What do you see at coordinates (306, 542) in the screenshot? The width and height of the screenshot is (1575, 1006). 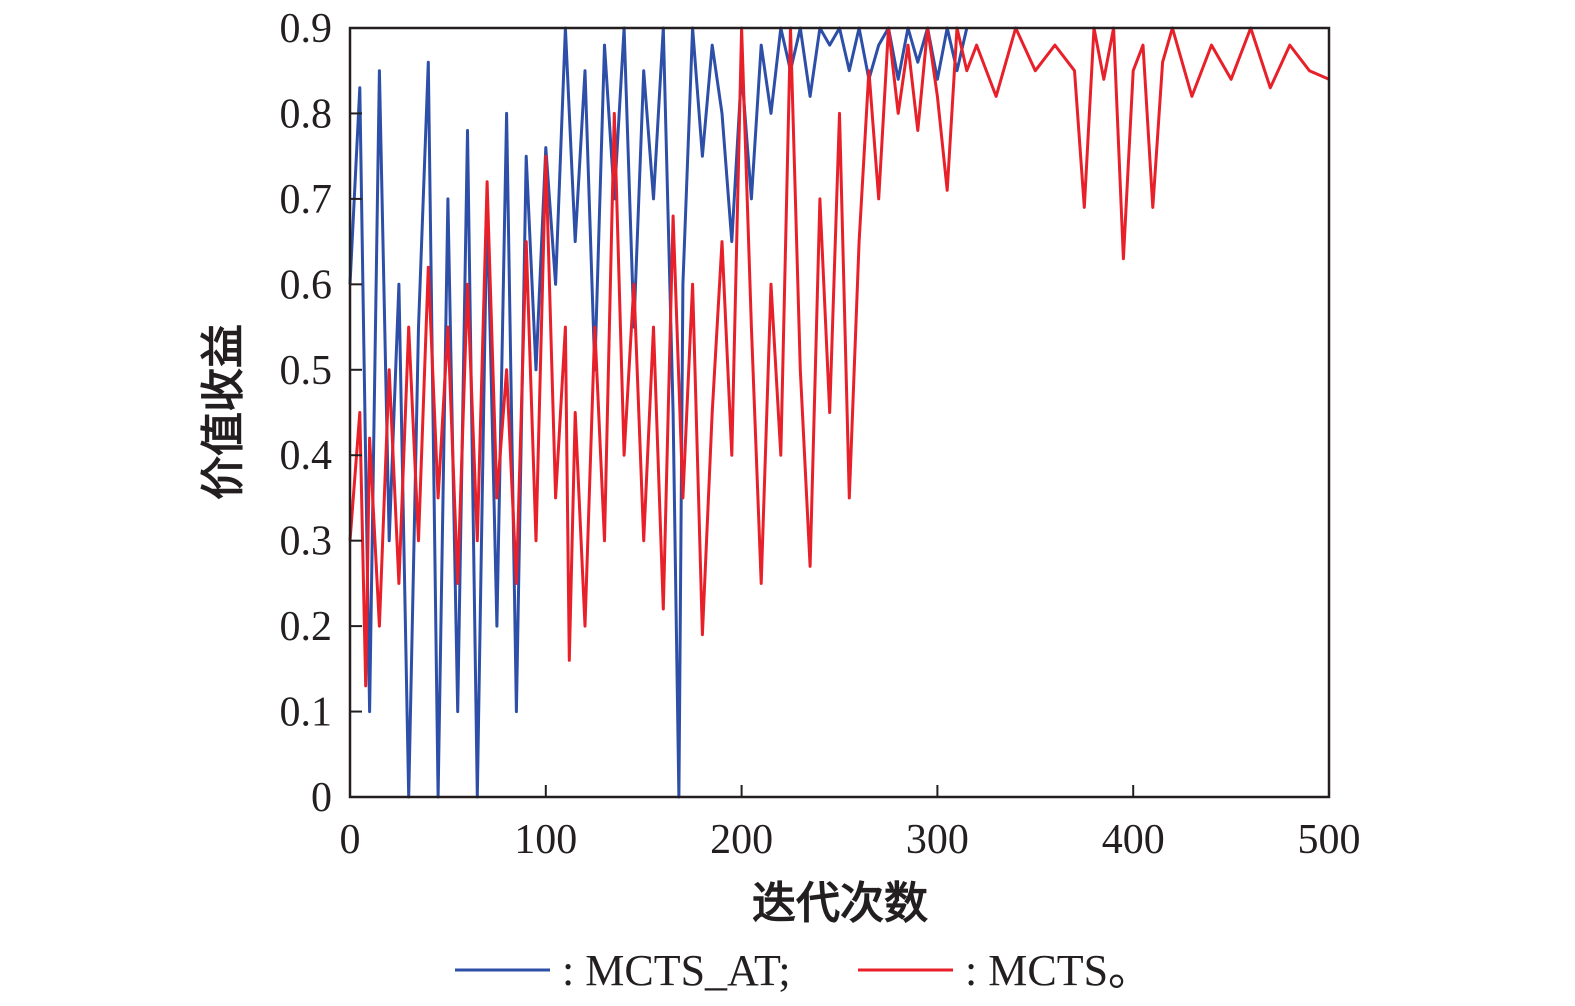 I see `y-tick-label: 0.3` at bounding box center [306, 542].